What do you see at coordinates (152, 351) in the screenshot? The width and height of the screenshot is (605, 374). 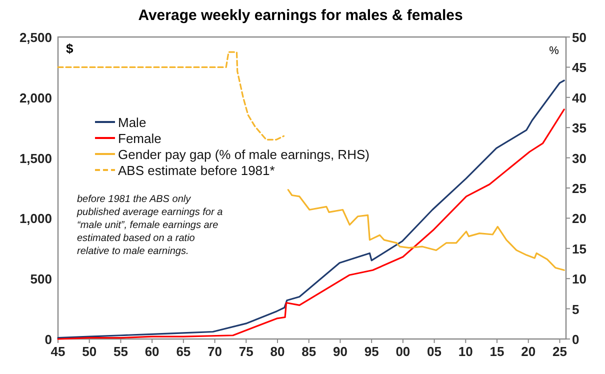 I see `x-tick-label: 60` at bounding box center [152, 351].